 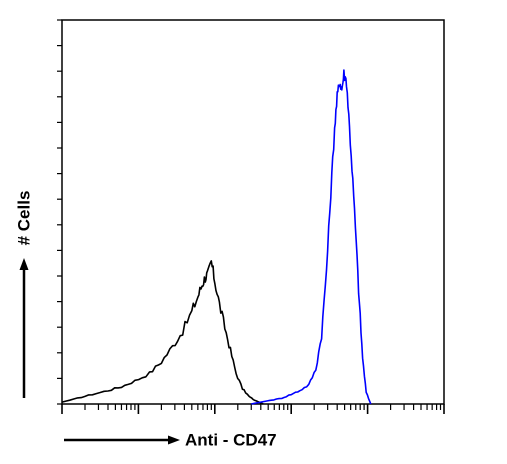 I want to click on x-axis-arrow-head, so click(x=174, y=440).